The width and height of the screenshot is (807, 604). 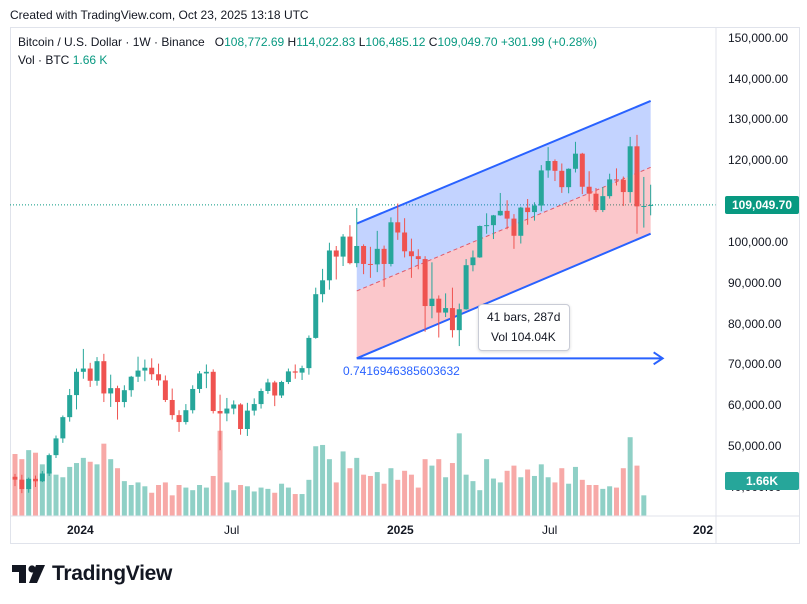 I want to click on price-axis-label: 80,000.00, so click(x=755, y=323).